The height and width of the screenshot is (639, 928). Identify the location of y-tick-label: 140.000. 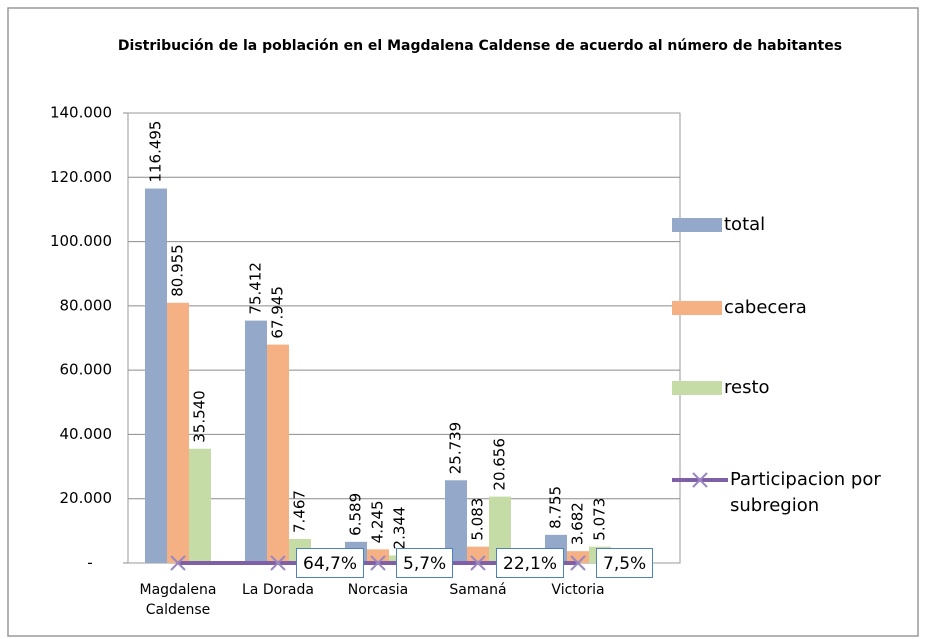
(81, 113).